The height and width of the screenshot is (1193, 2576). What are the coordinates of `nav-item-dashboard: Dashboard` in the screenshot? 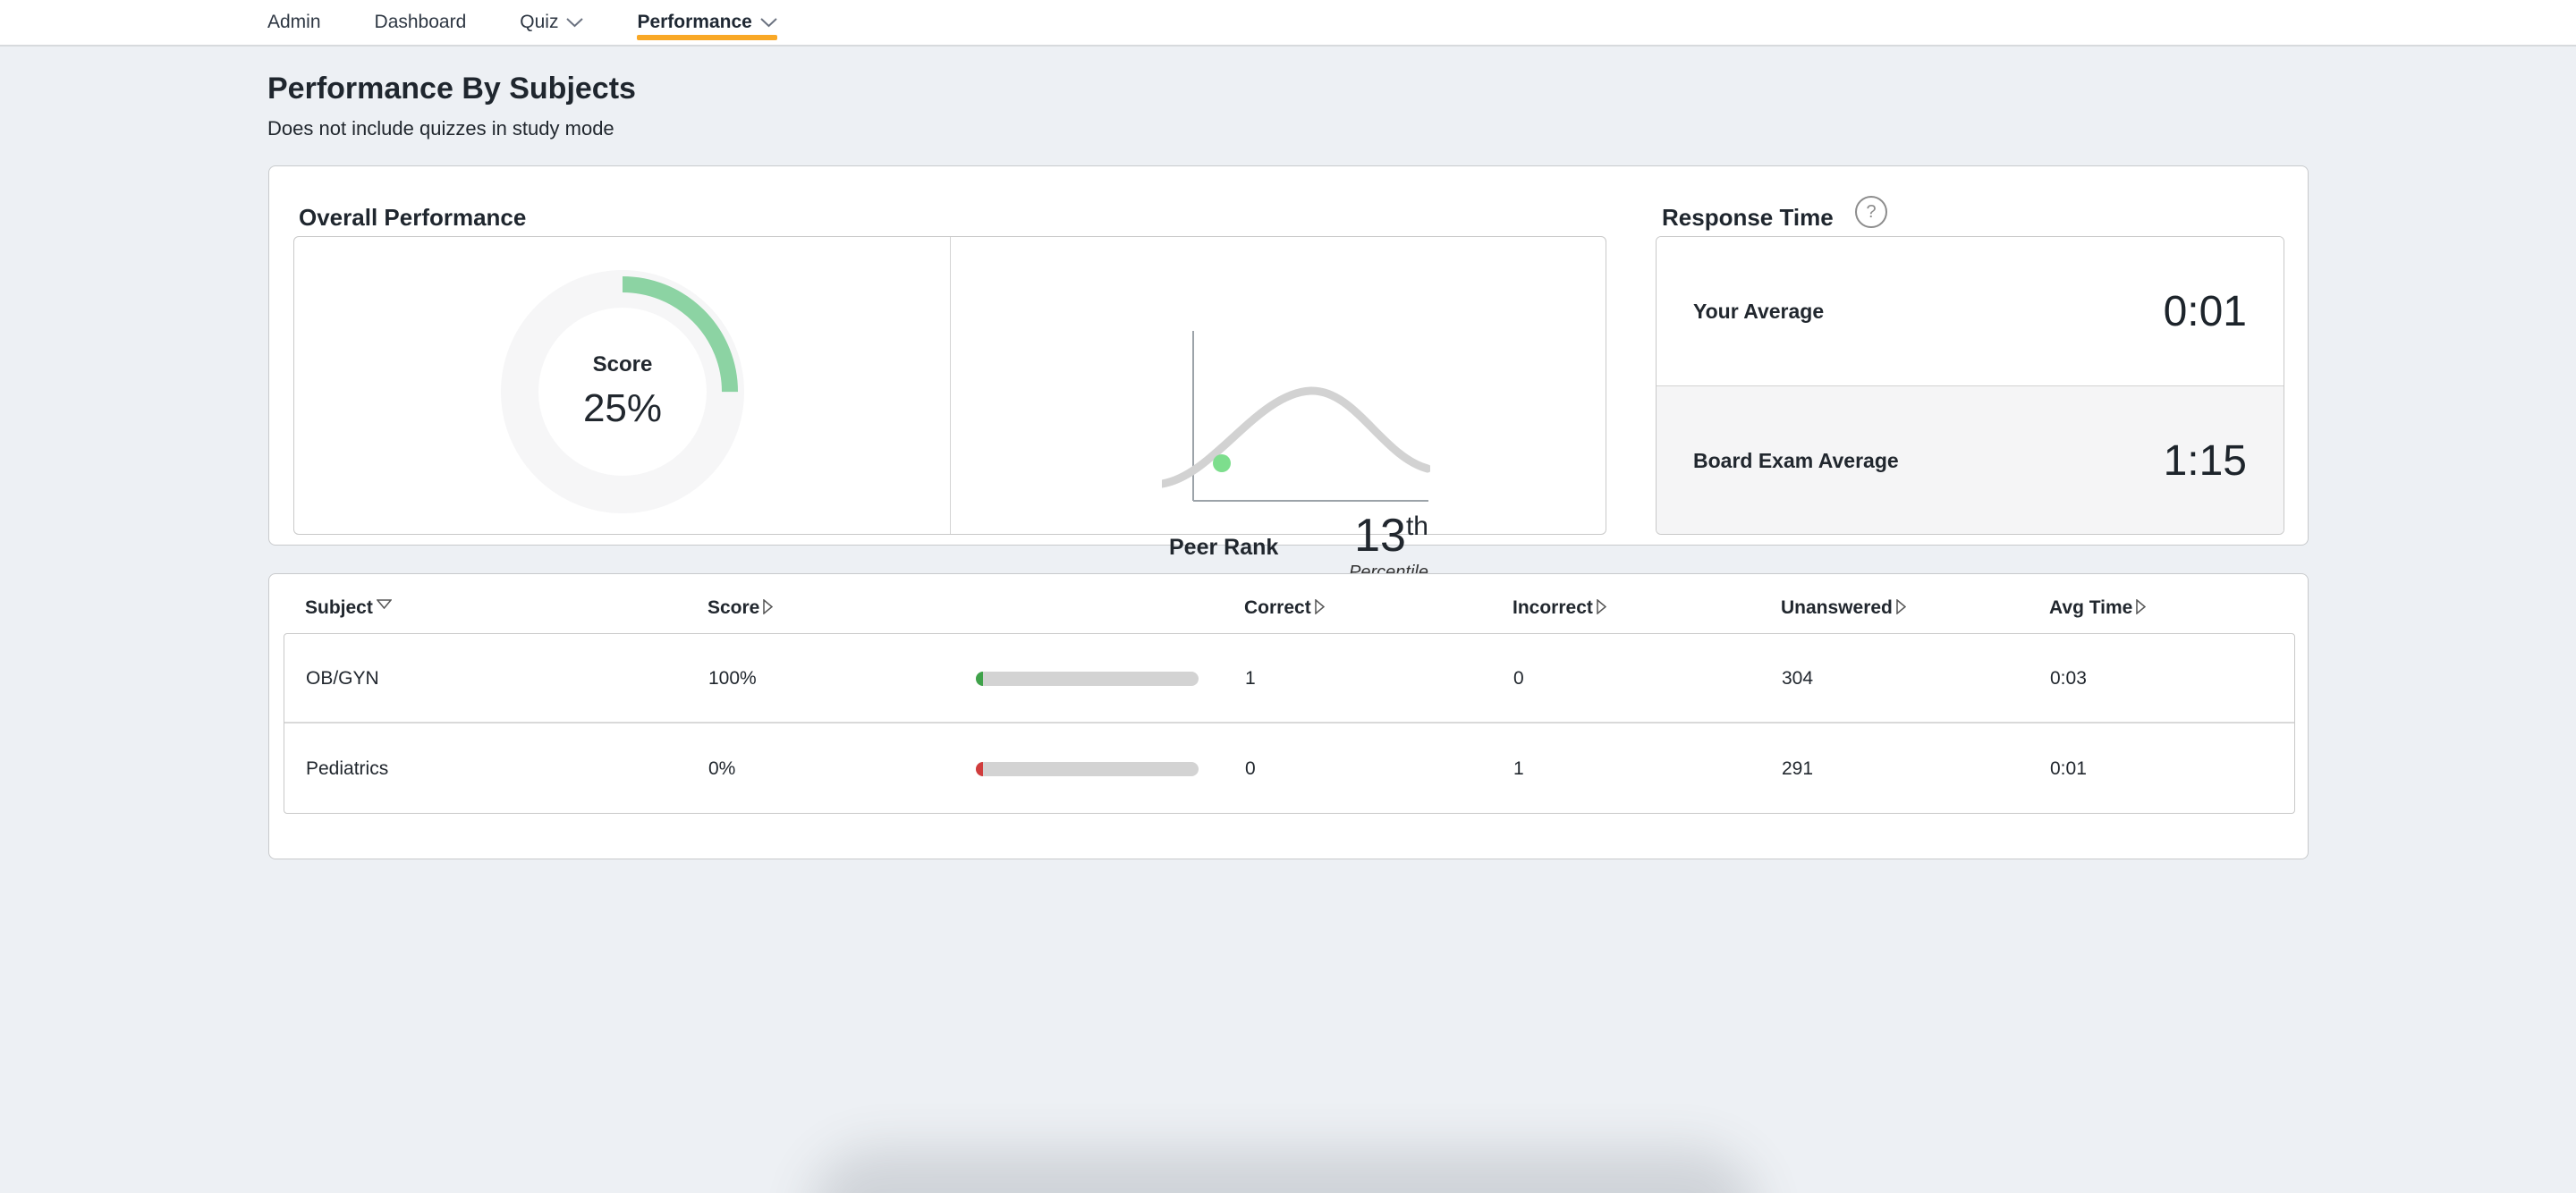 It's located at (421, 23).